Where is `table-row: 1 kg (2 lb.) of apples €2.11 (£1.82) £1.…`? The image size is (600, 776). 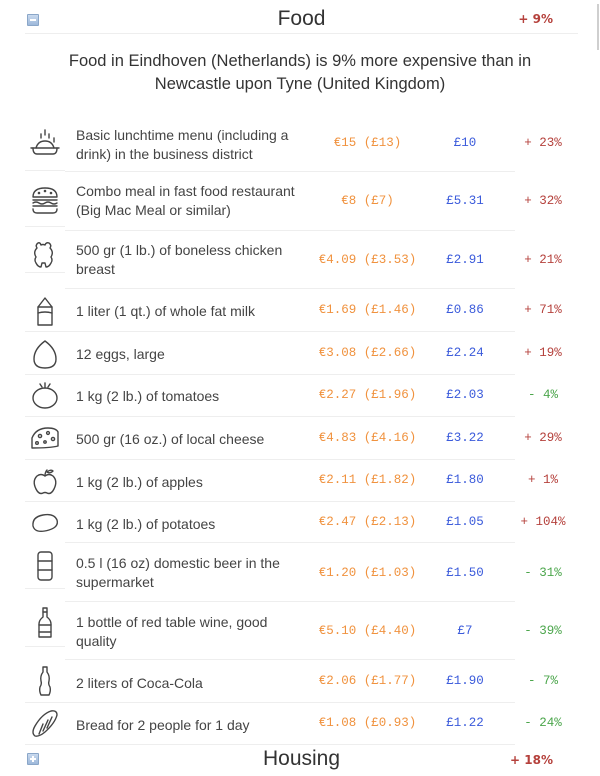
table-row: 1 kg (2 lb.) of apples €2.11 (£1.82) £1.… is located at coordinates (301, 481).